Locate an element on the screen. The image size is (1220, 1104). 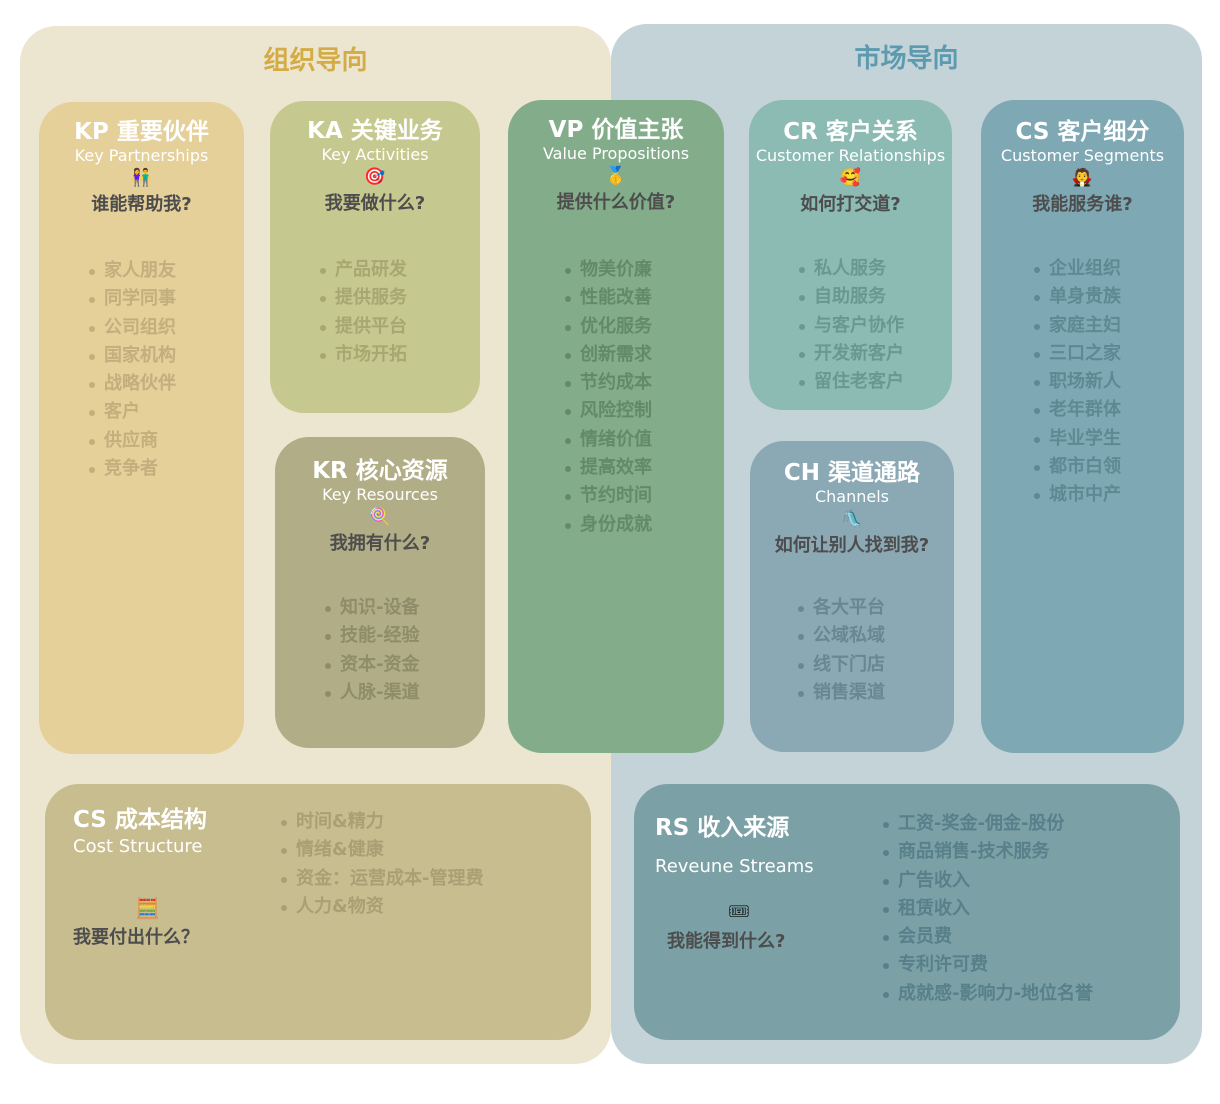
list-item: 节约成本 is located at coordinates (608, 383).